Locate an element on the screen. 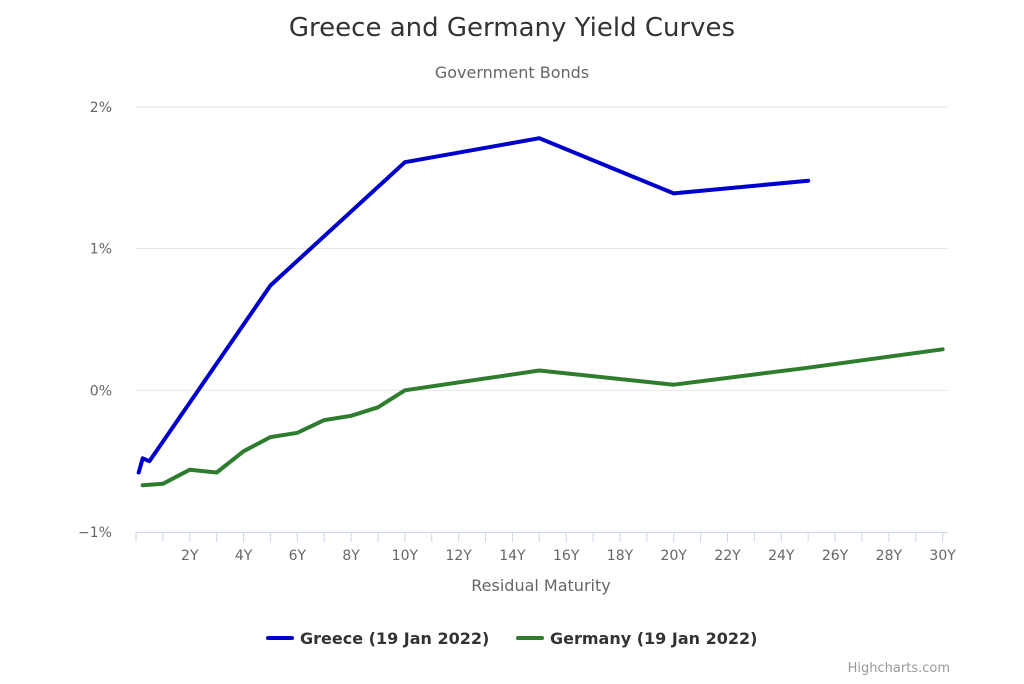  y-tick-label: 0% is located at coordinates (101, 391).